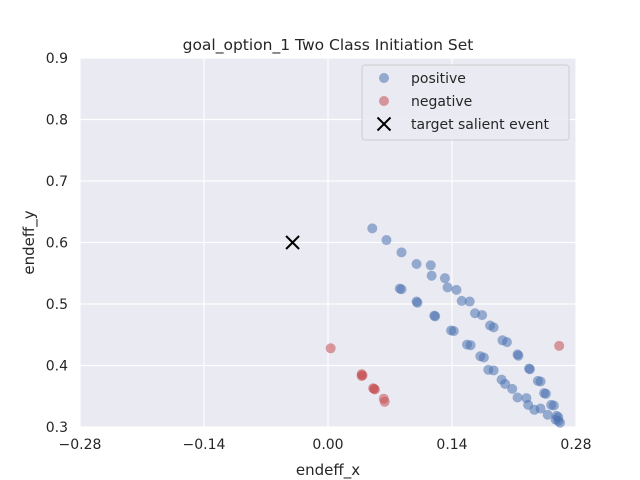 The width and height of the screenshot is (640, 480). Describe the element at coordinates (292, 242) in the screenshot. I see `target-salient-event-point` at that location.